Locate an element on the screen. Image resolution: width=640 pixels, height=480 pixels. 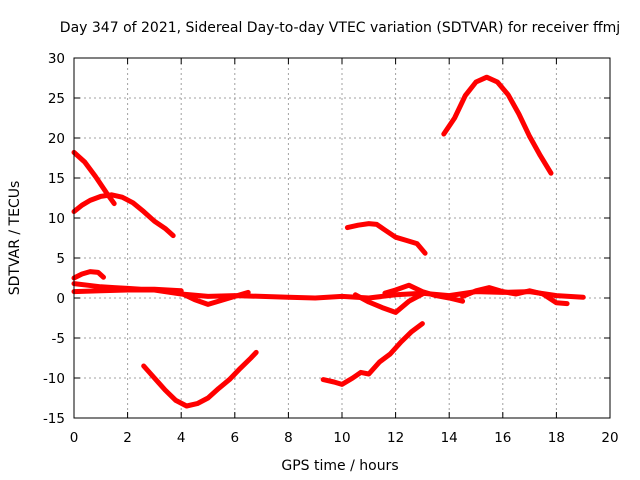
y-tick-label: 30 is located at coordinates (56, 59).